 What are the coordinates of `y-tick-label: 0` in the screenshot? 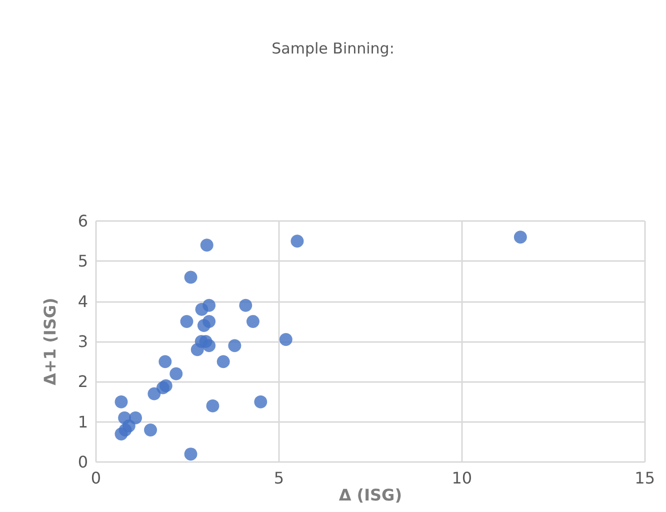 It's located at (83, 462).